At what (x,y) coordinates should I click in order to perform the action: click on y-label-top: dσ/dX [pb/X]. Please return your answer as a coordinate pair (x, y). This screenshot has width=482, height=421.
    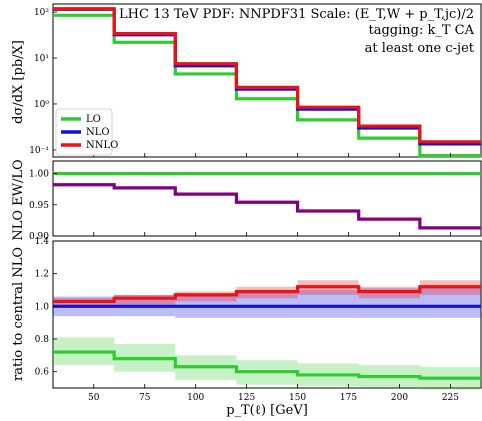
    Looking at the image, I should click on (18, 82).